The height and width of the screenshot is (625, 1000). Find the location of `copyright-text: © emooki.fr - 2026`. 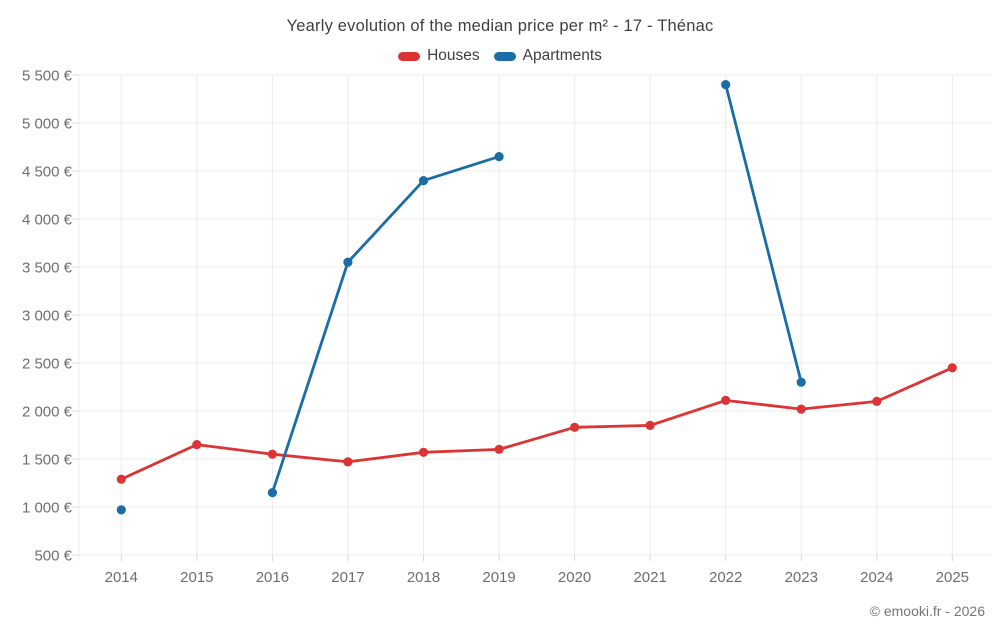

copyright-text: © emooki.fr - 2026 is located at coordinates (927, 611).